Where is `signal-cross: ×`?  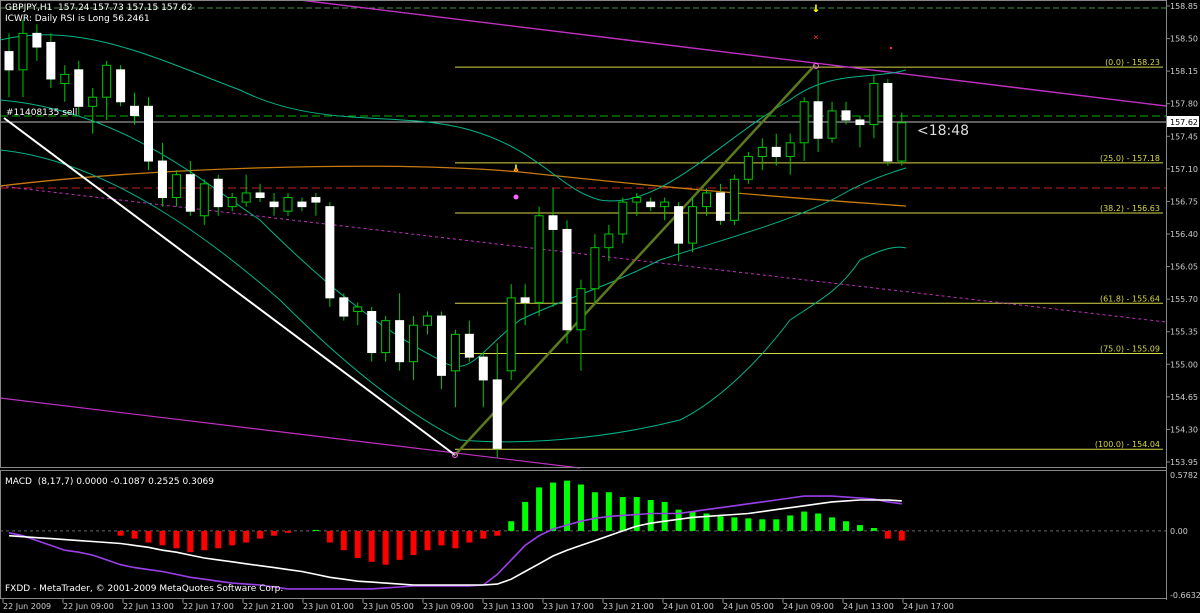
signal-cross: × is located at coordinates (515, 171).